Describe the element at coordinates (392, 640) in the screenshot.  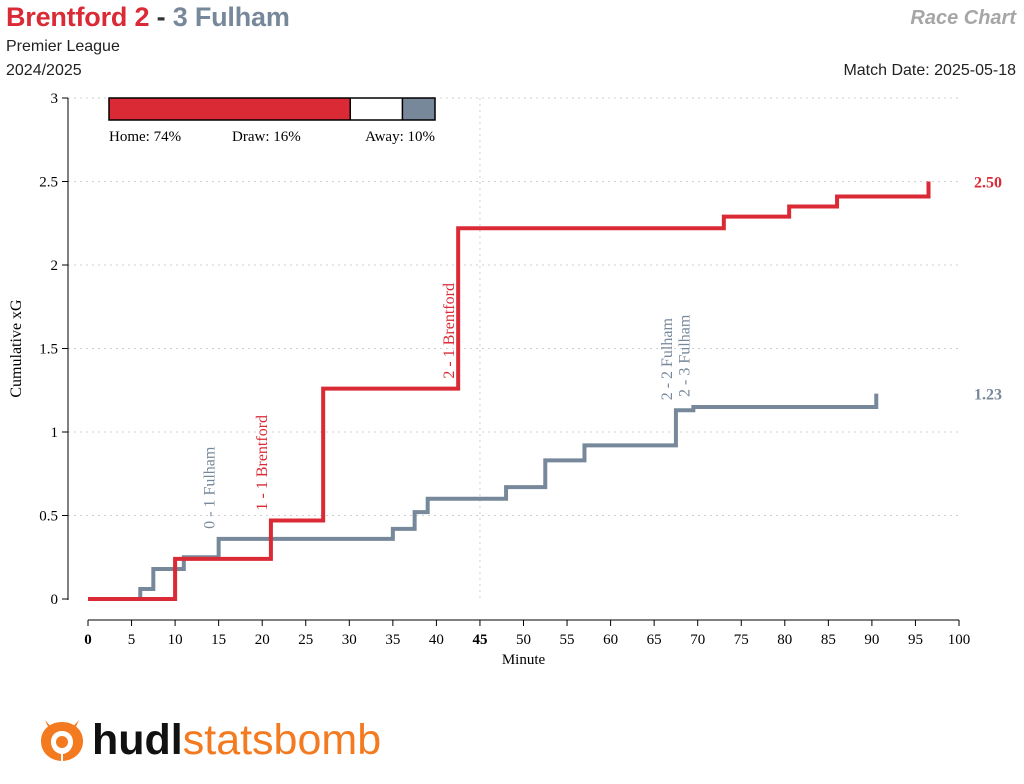
I see `x-tick-label: 35` at that location.